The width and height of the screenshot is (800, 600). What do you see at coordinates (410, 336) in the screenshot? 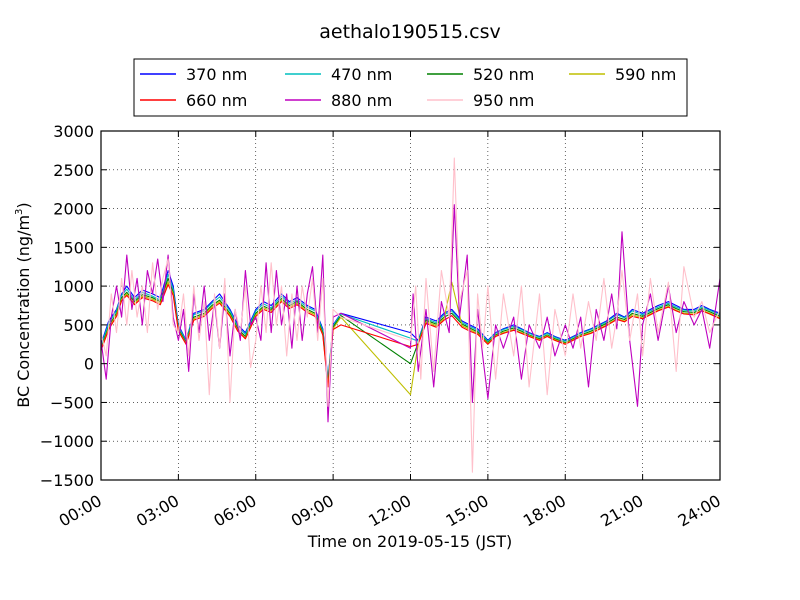
I see `series-line-660-nm` at bounding box center [410, 336].